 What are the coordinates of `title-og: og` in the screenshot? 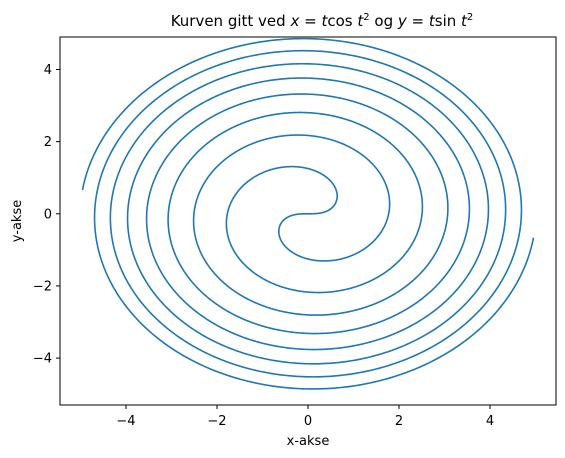 It's located at (384, 21).